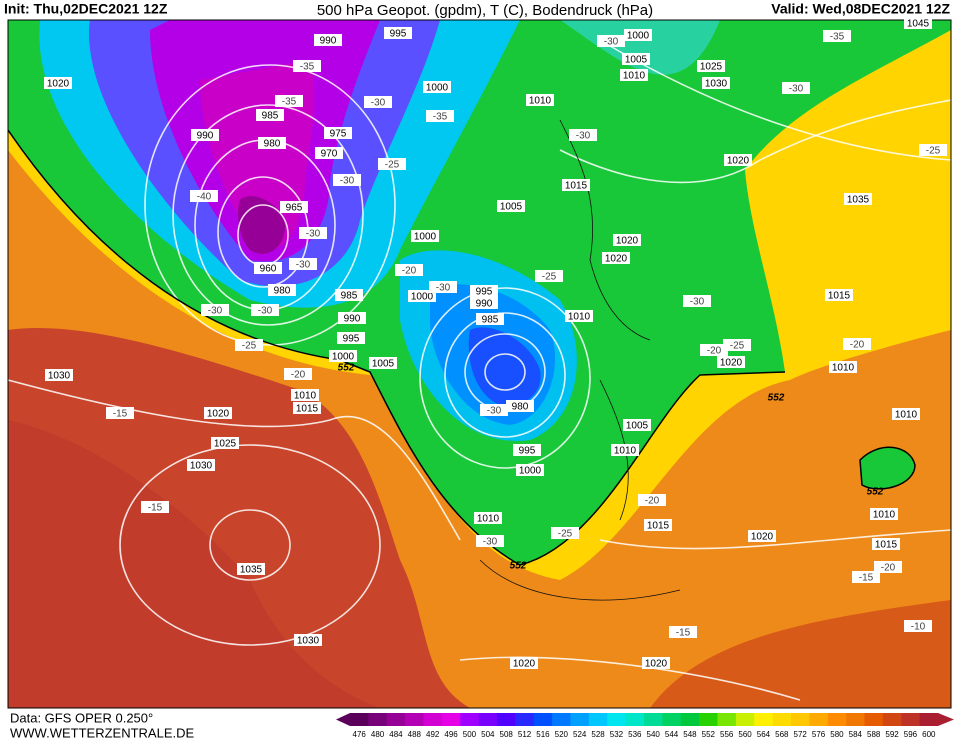  I want to click on temperature-label: -40, so click(204, 197).